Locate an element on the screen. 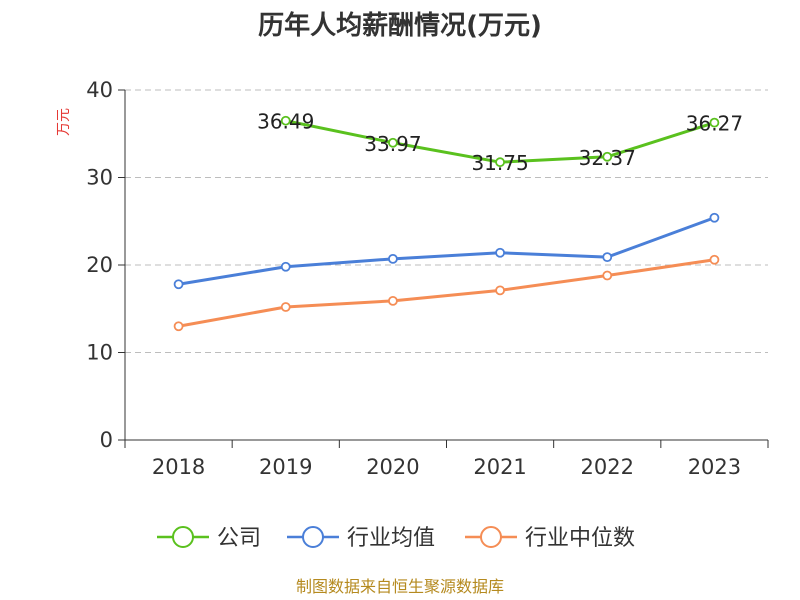  y-tick-label: 40 is located at coordinates (99, 90).